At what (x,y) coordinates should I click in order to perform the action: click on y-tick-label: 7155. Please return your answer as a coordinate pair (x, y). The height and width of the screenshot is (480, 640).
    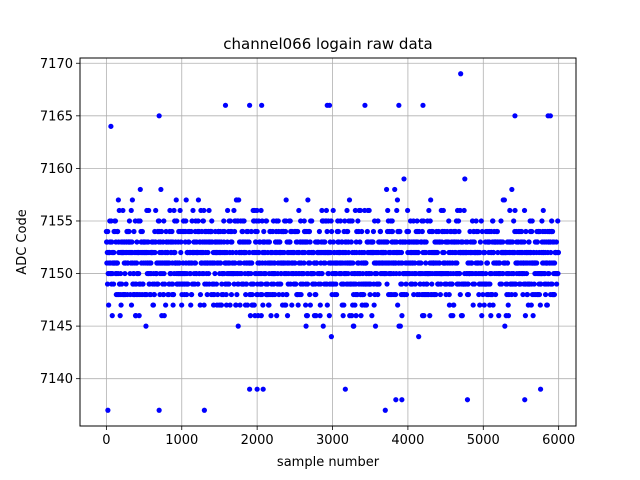
    Looking at the image, I should click on (56, 221).